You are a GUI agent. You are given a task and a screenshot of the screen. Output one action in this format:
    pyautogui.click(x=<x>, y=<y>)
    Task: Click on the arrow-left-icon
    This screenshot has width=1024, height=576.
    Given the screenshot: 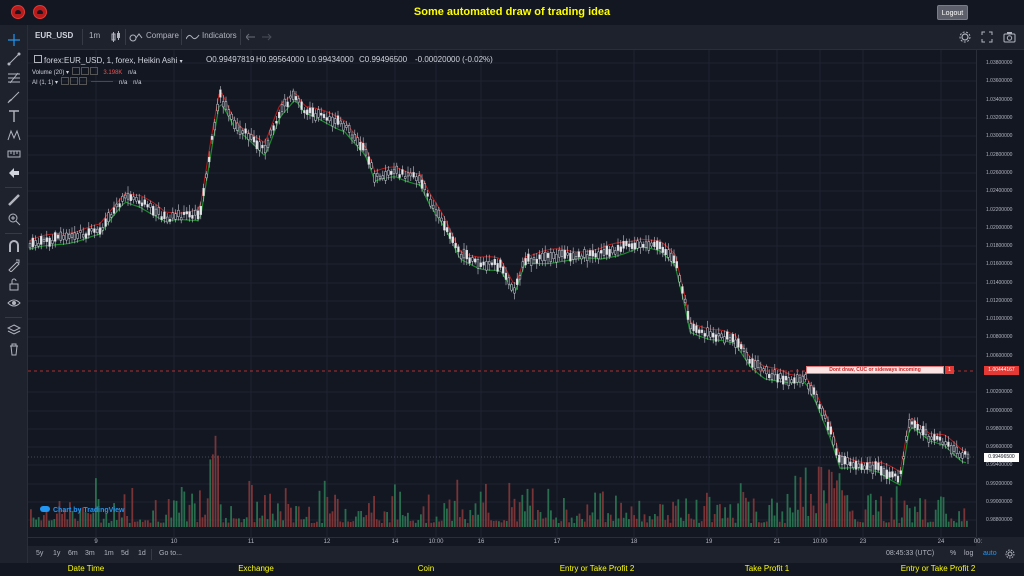 What is the action you would take?
    pyautogui.click(x=14, y=173)
    